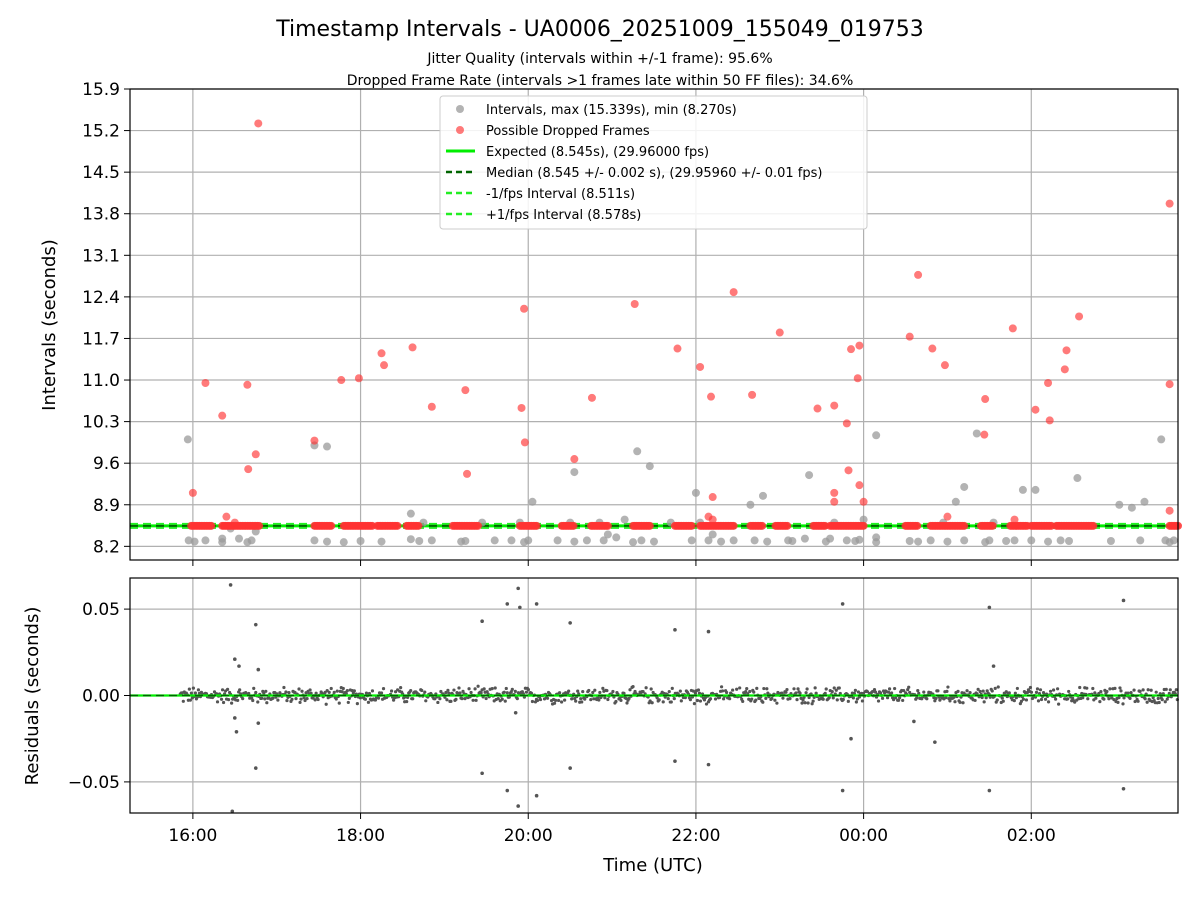 This screenshot has width=1200, height=900. What do you see at coordinates (101, 339) in the screenshot?
I see `top-y-tick-label: 11.7` at bounding box center [101, 339].